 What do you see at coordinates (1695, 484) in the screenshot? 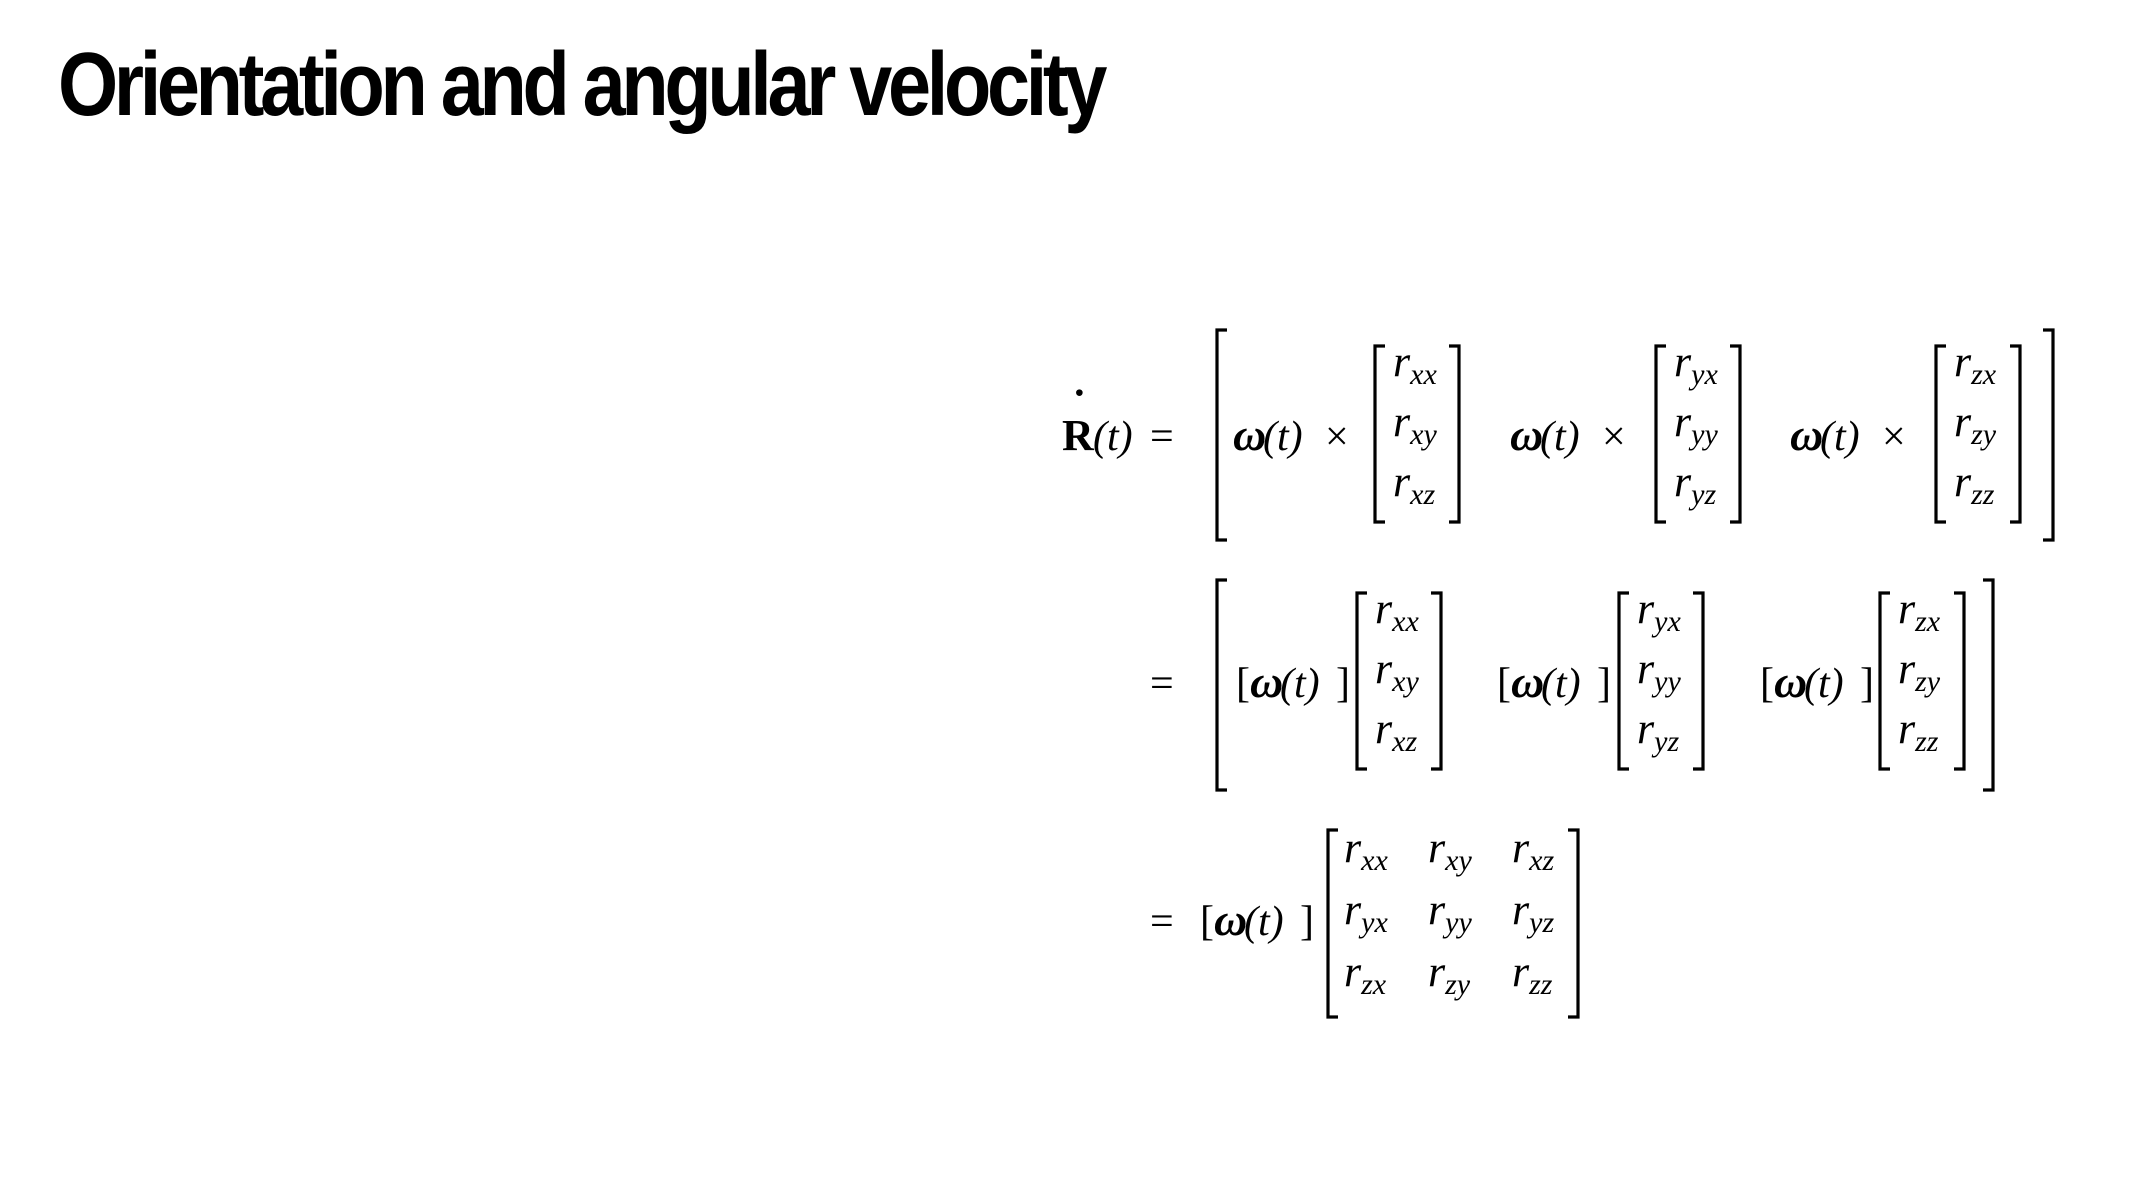
I see `line1-col2-entry-yz: ryz` at bounding box center [1695, 484].